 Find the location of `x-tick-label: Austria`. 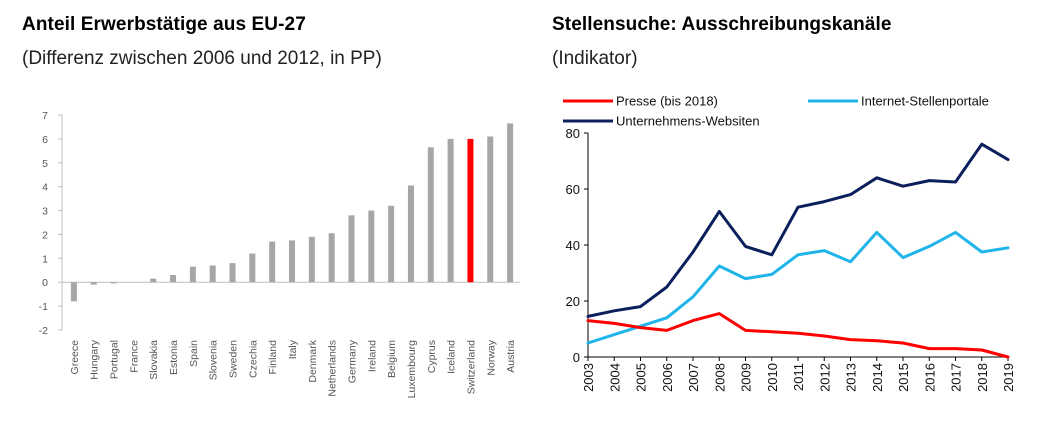

x-tick-label: Austria is located at coordinates (511, 356).